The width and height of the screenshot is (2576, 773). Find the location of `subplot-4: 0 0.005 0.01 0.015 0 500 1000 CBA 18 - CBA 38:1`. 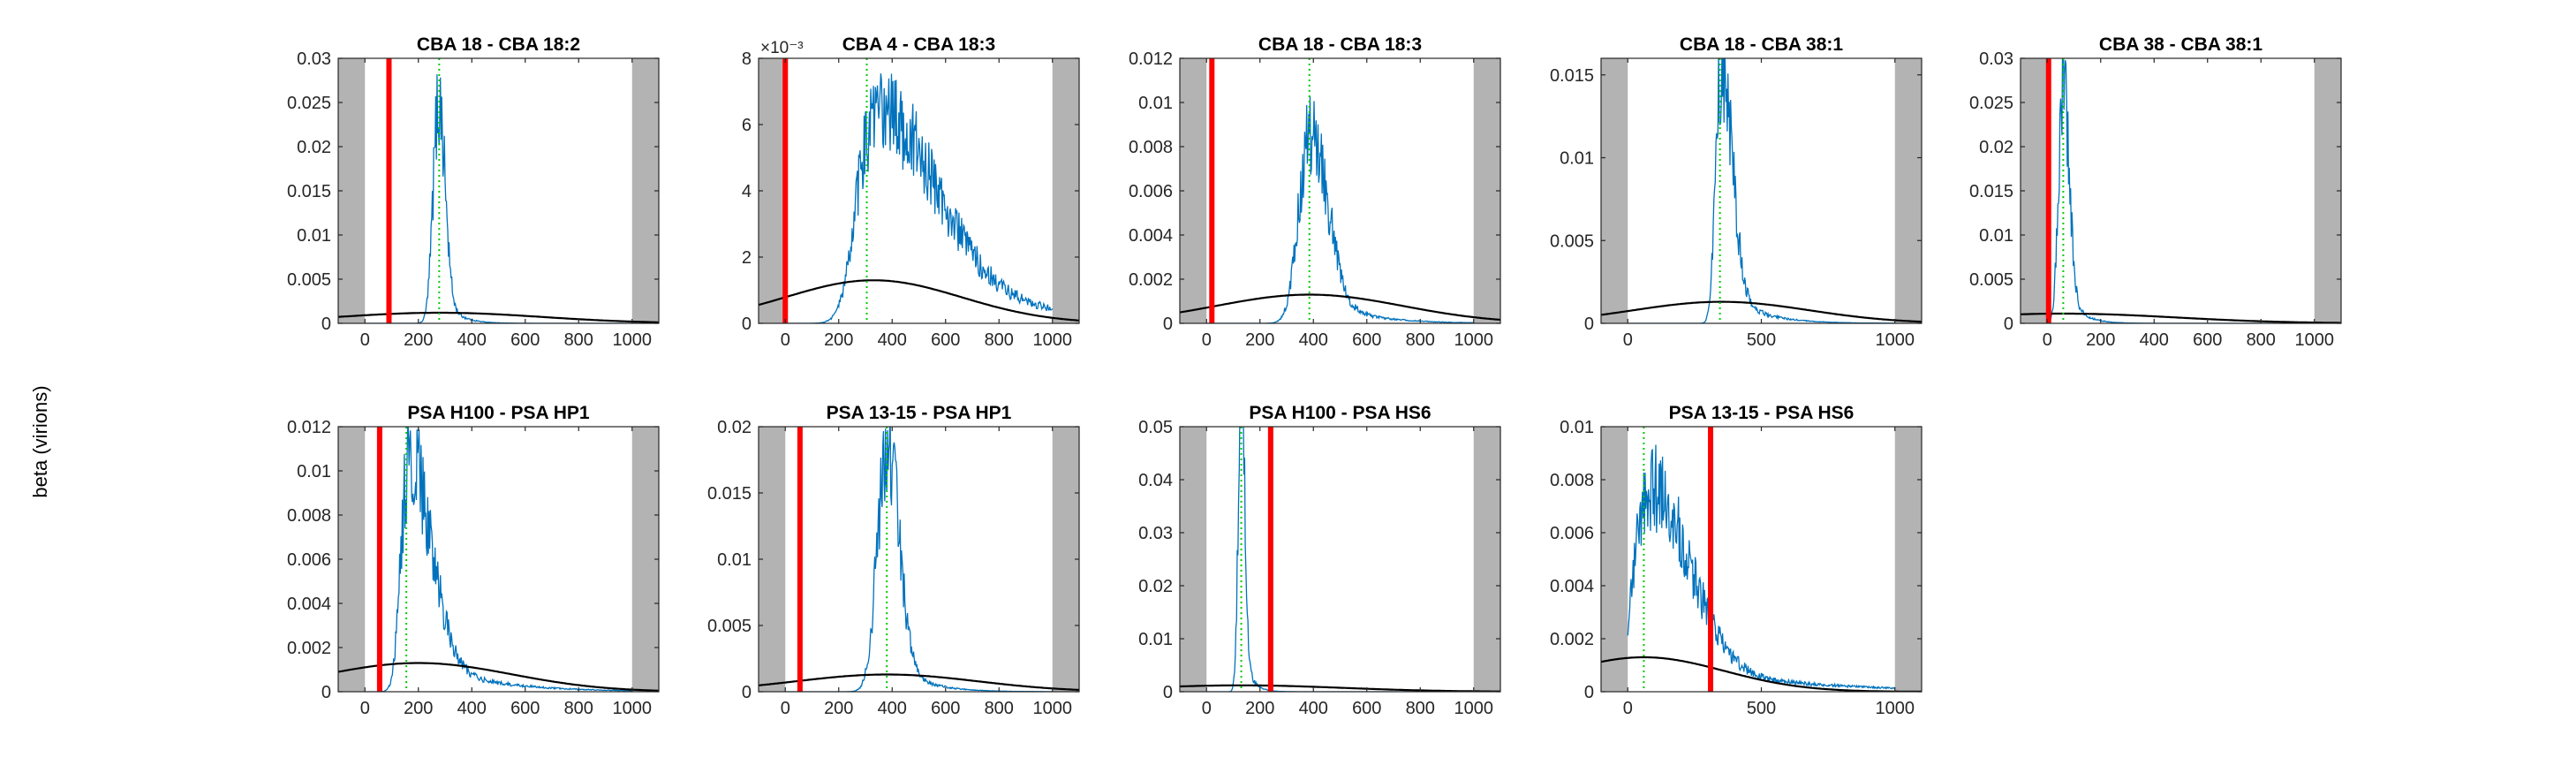

subplot-4: 0 0.005 0.01 0.015 0 500 1000 CBA 18 - CBA 38:1 is located at coordinates (1737, 192).